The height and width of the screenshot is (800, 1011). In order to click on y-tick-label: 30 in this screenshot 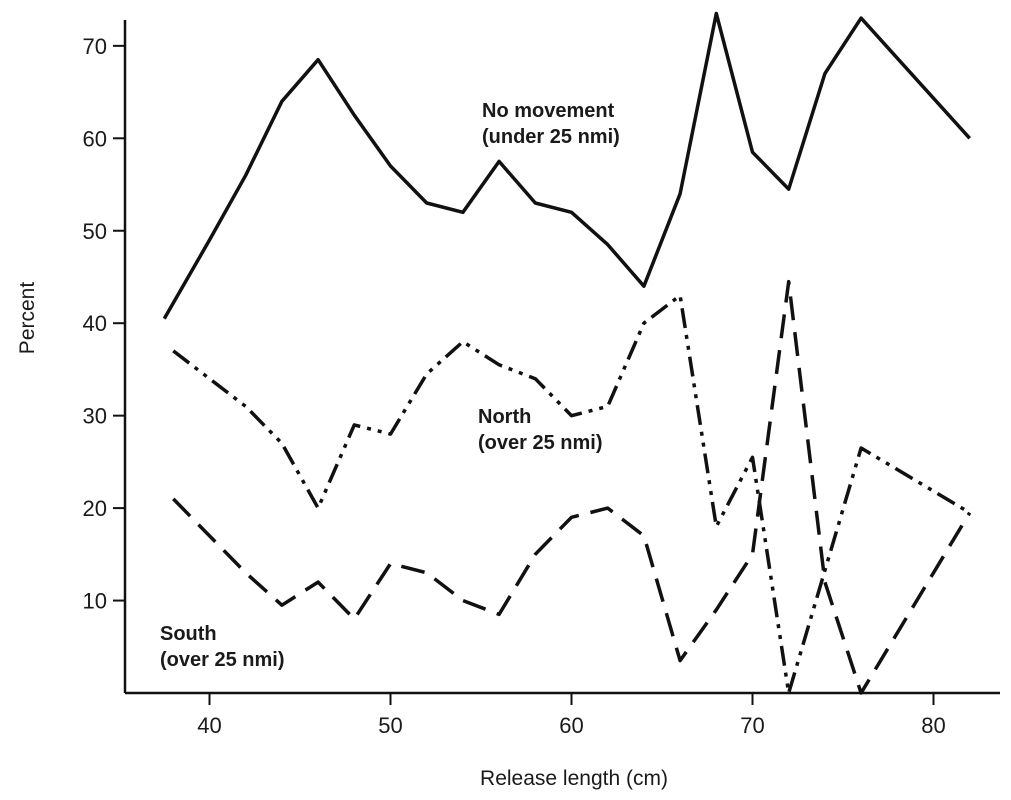, I will do `click(95, 416)`.